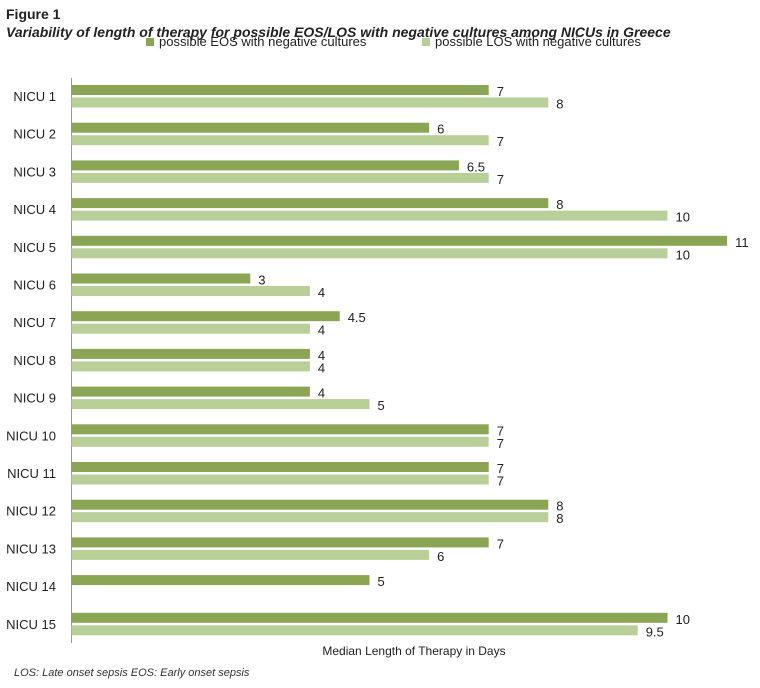 The width and height of the screenshot is (760, 688). I want to click on data-label-eos: 10, so click(683, 619).